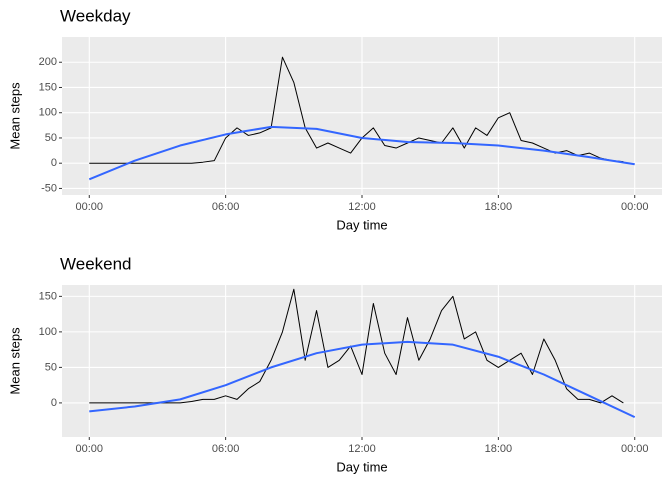 The height and width of the screenshot is (480, 672). Describe the element at coordinates (95, 15) in the screenshot. I see `panel-title: Weekday` at that location.